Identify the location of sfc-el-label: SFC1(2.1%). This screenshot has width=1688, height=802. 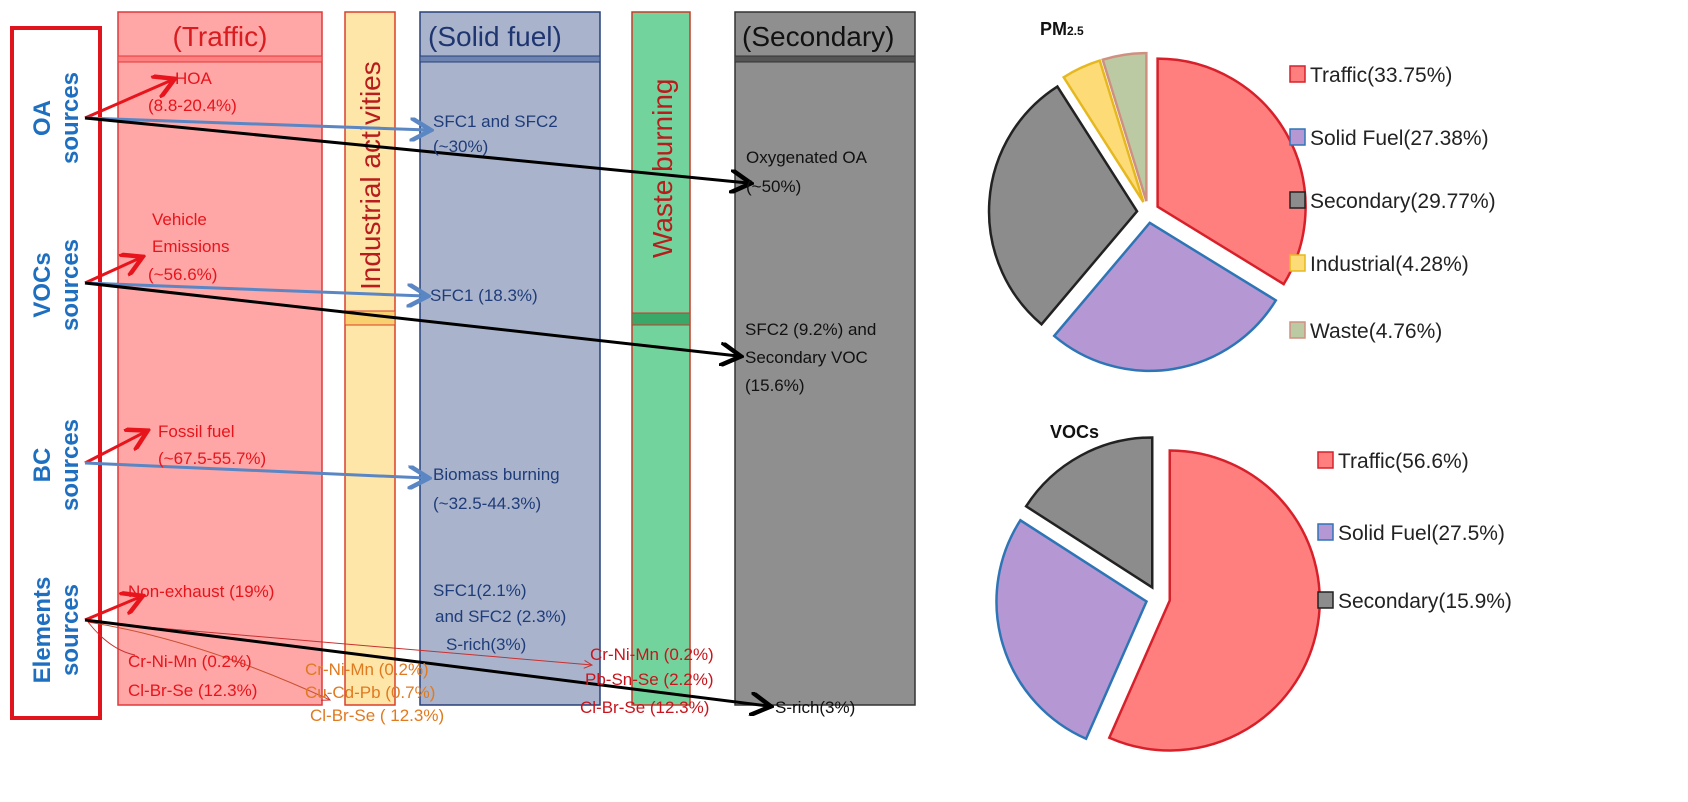
(480, 590).